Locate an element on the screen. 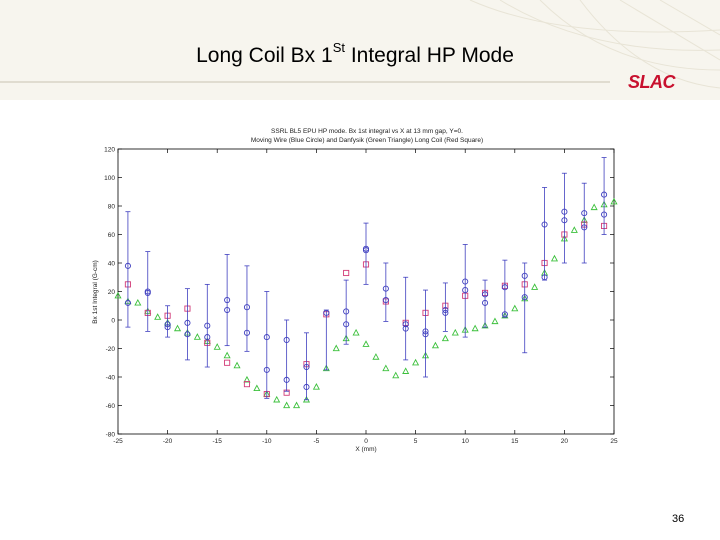 This screenshot has height=540, width=720. x-axis-label: X (mm) is located at coordinates (365, 449).